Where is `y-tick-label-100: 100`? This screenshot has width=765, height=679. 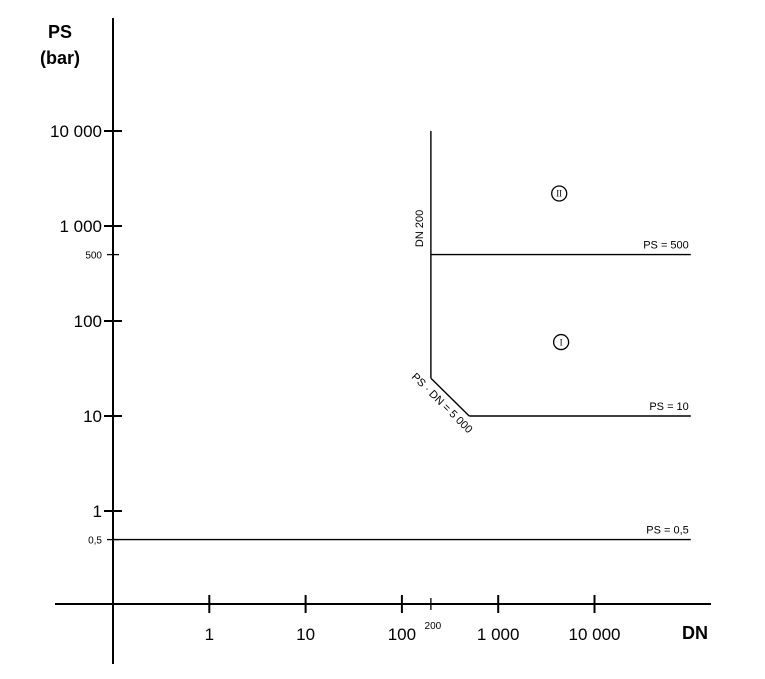 y-tick-label-100: 100 is located at coordinates (88, 321).